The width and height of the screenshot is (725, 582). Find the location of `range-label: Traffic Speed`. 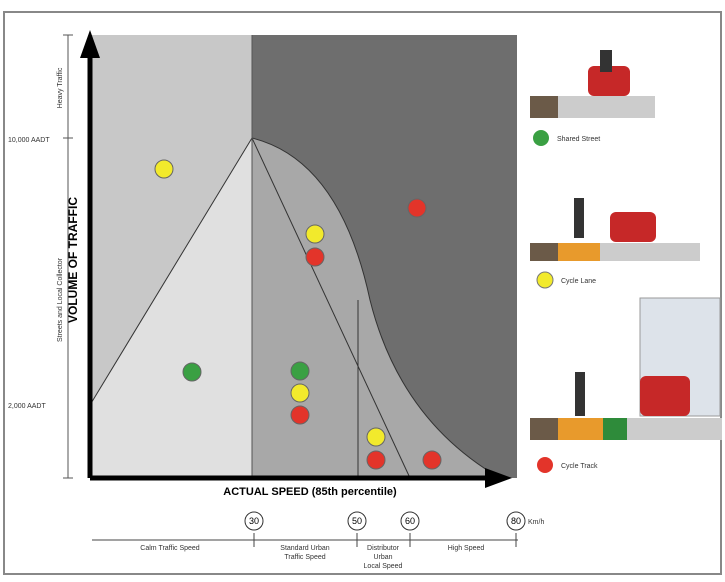

range-label: Traffic Speed is located at coordinates (304, 557).